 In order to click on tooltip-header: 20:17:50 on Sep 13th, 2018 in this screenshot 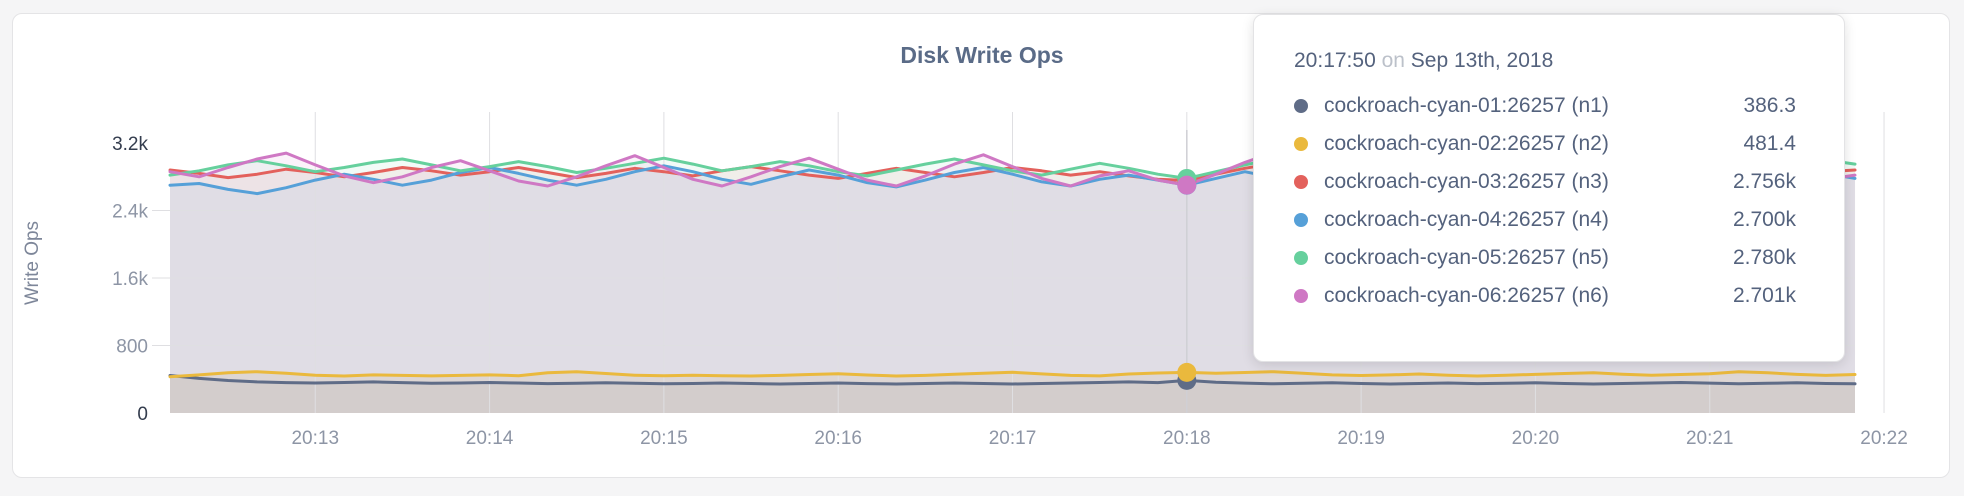, I will do `click(1545, 61)`.